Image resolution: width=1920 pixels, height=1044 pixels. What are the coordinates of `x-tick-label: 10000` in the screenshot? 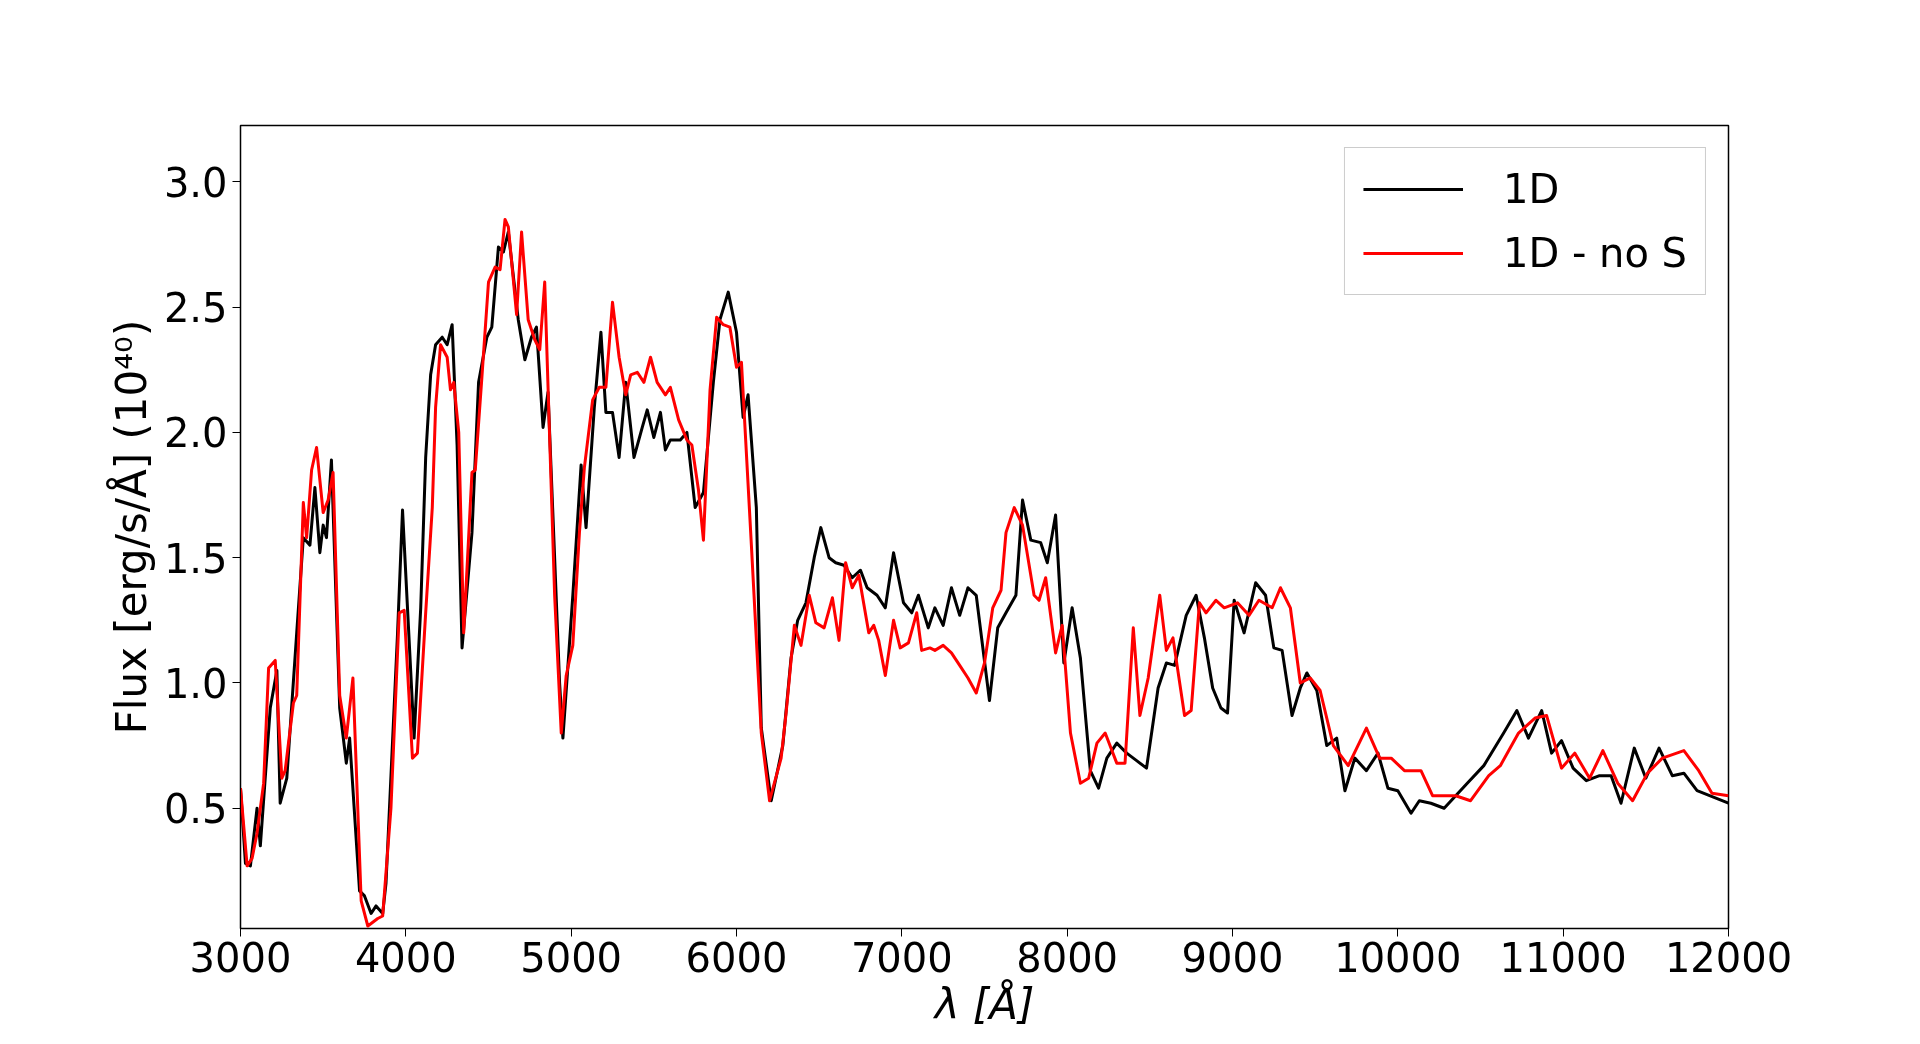 It's located at (1398, 957).